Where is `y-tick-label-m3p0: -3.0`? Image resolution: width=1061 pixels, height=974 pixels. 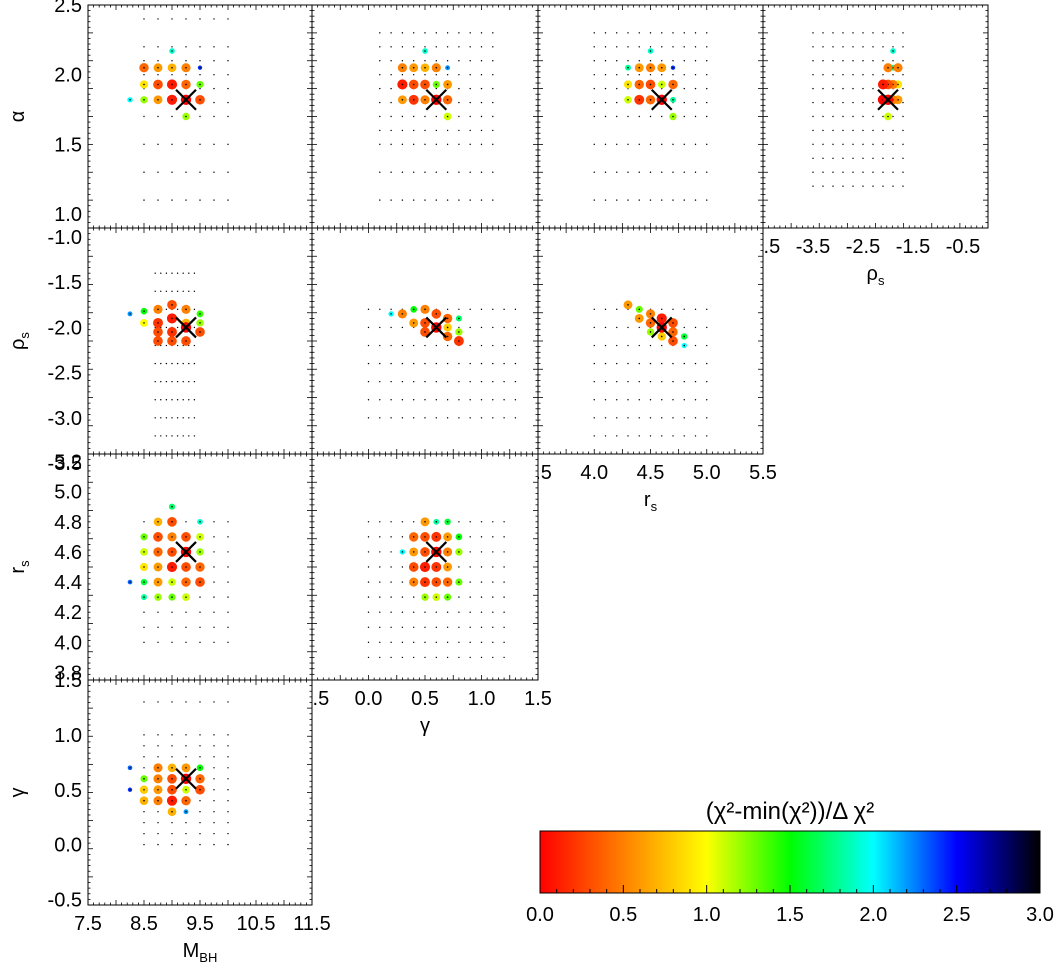
y-tick-label-m3p0: -3.0 is located at coordinates (65, 419).